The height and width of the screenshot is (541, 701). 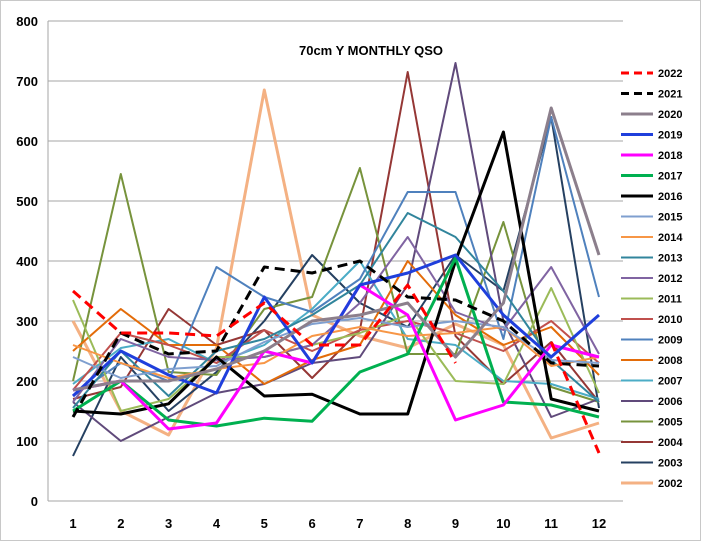 What do you see at coordinates (27, 21) in the screenshot?
I see `y-tick-label: 800` at bounding box center [27, 21].